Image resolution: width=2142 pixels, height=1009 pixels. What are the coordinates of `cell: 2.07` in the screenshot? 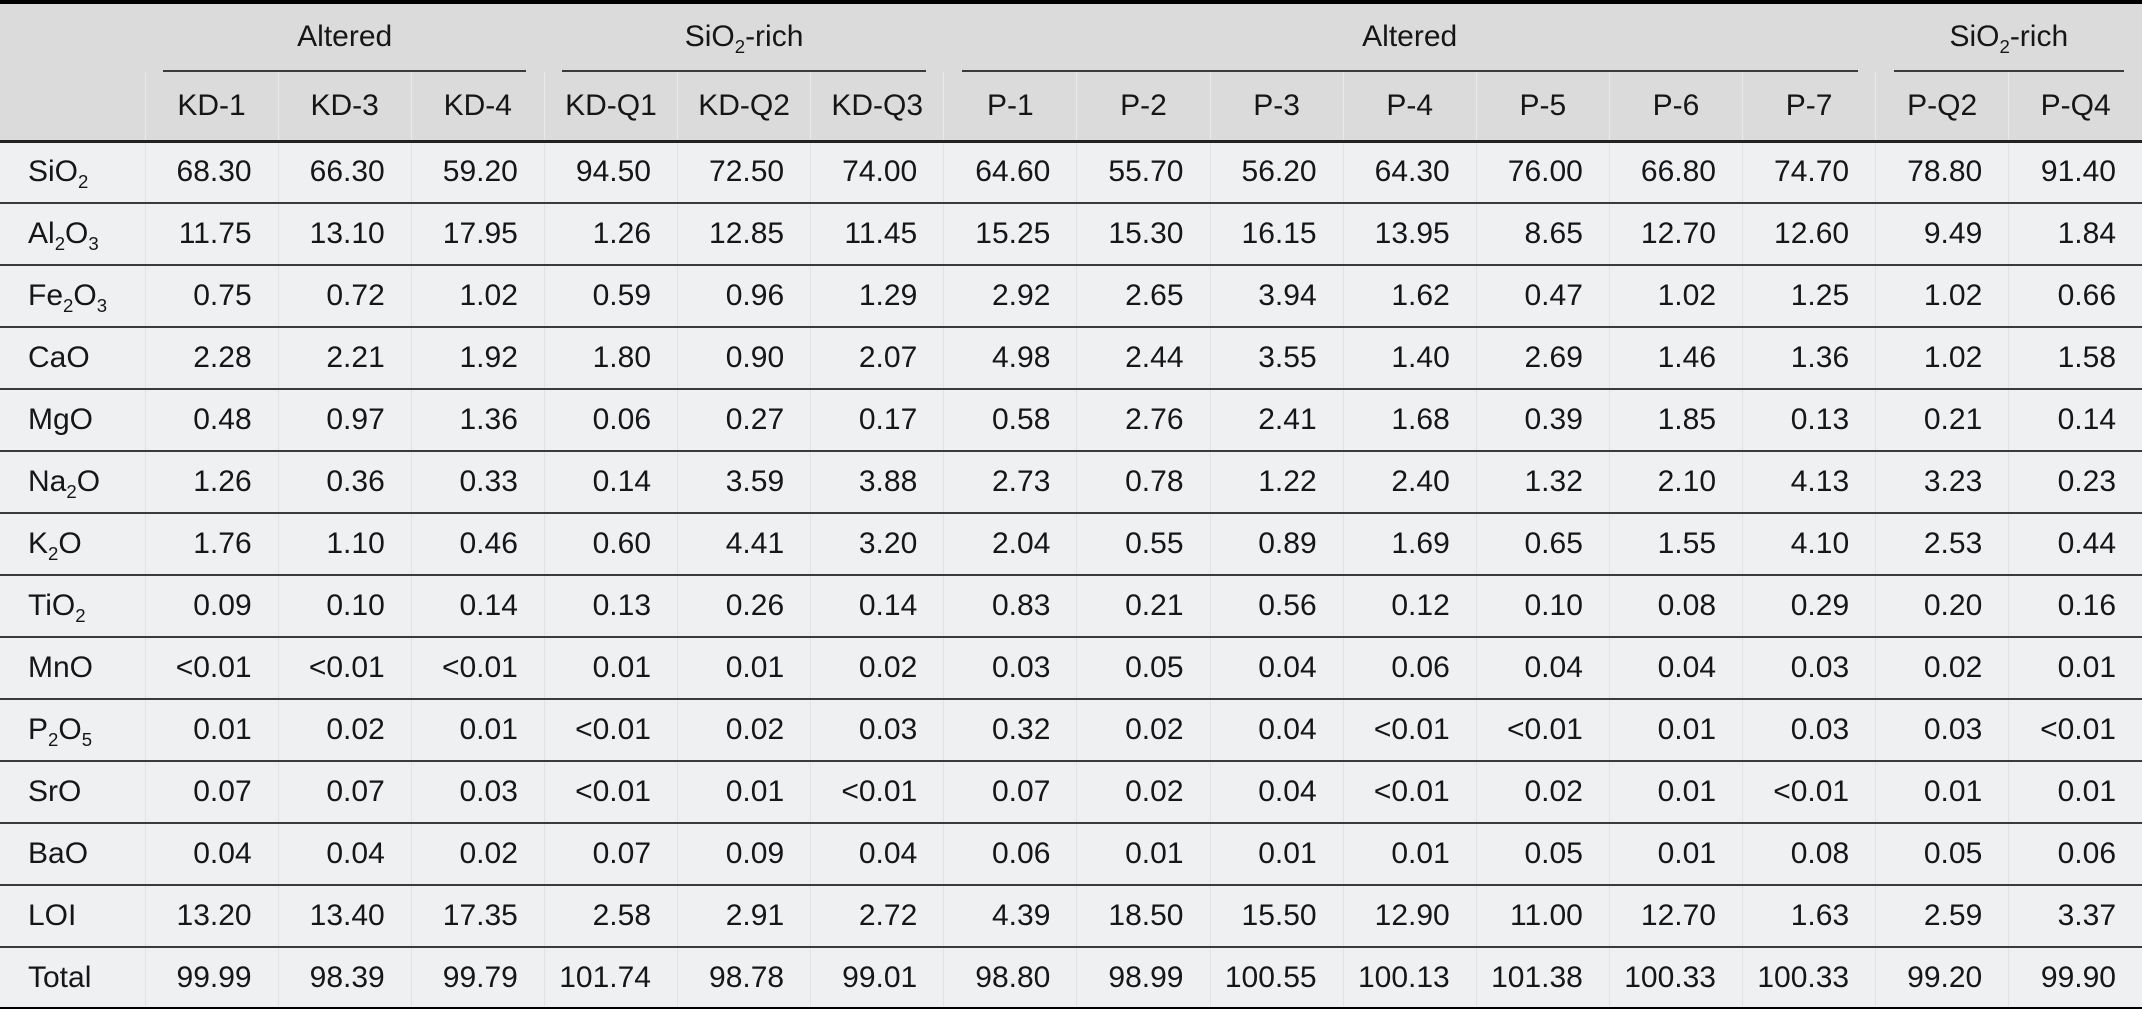 It's located at (877, 358).